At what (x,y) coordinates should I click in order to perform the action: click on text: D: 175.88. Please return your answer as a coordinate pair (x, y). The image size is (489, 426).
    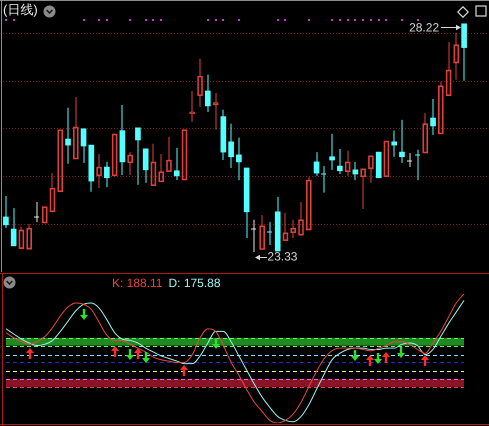
    Looking at the image, I should click on (194, 283).